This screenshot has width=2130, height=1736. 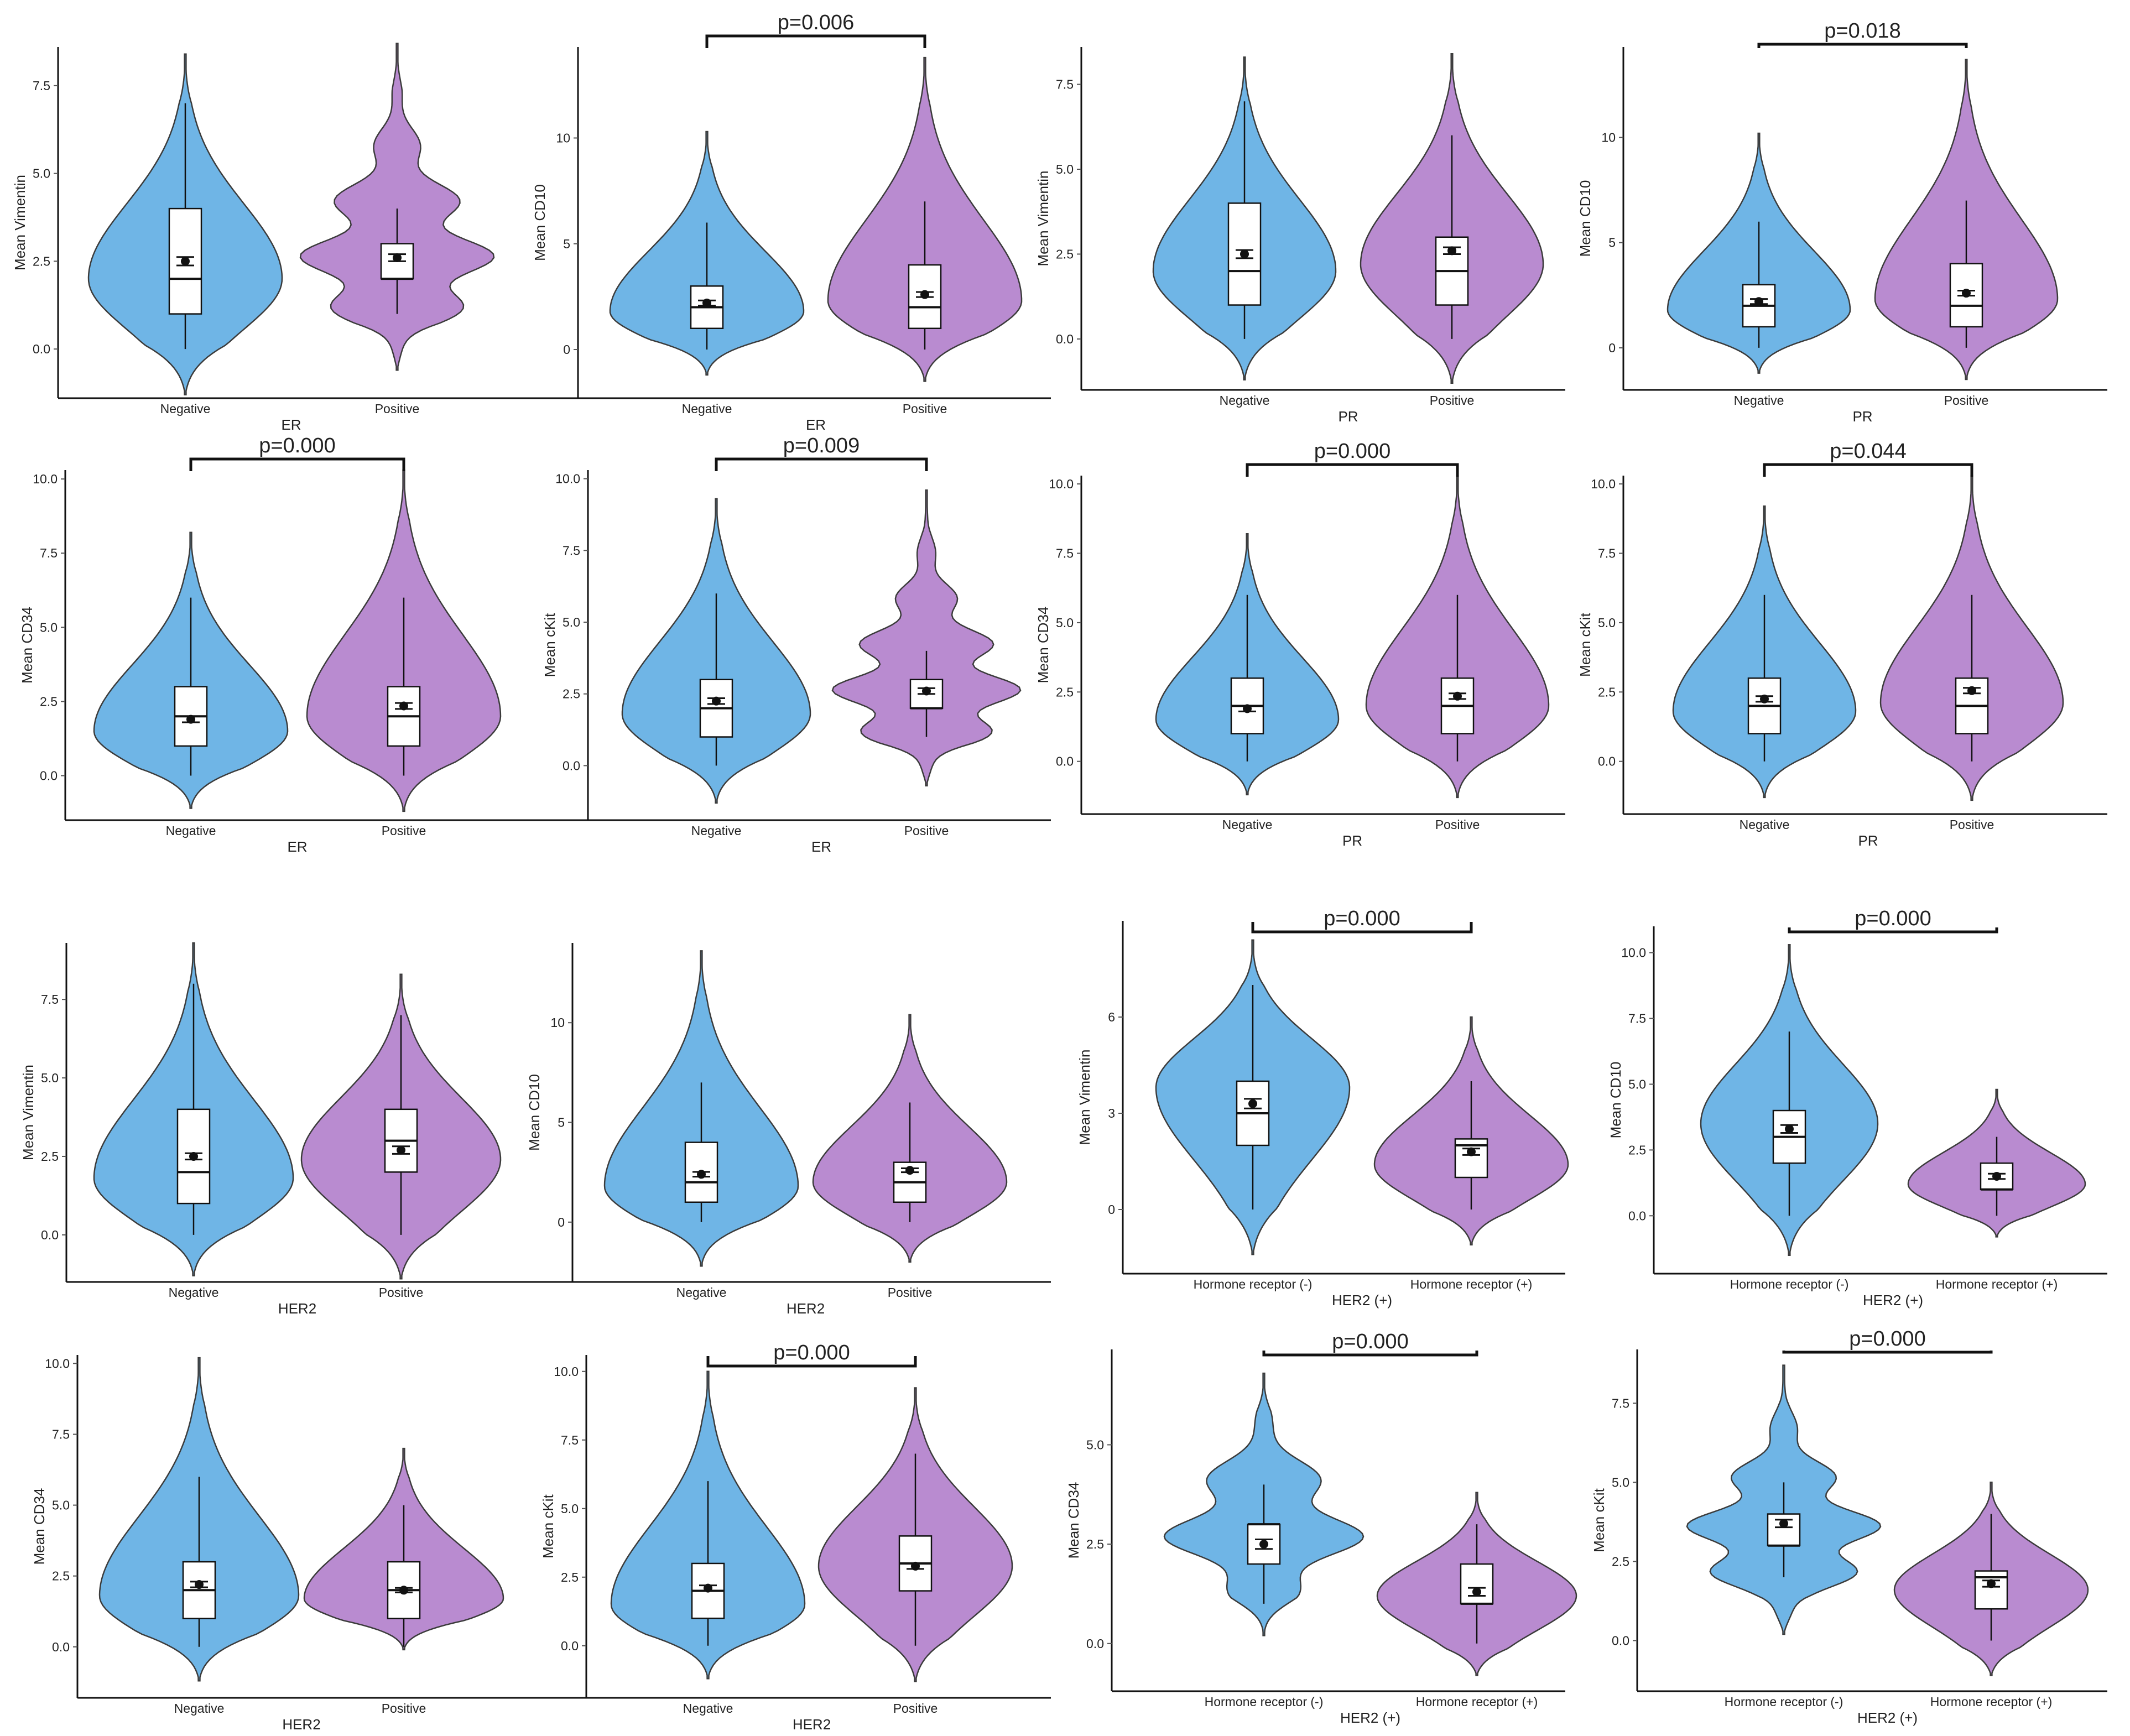 What do you see at coordinates (1111, 1017) in the screenshot?
I see `y-tick-label: 6` at bounding box center [1111, 1017].